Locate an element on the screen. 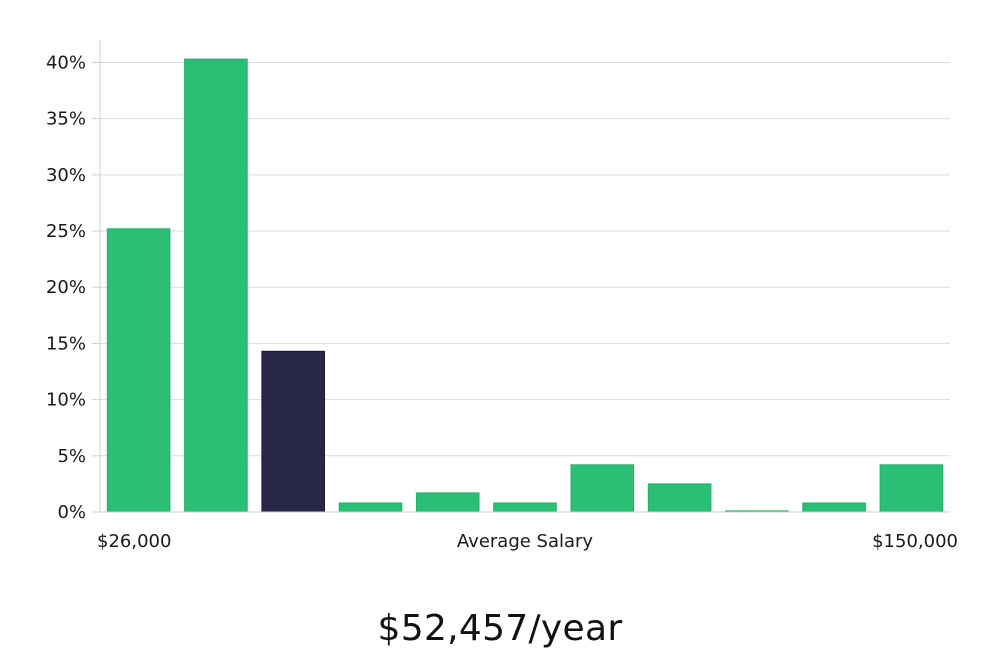  y-tick-label: 35% is located at coordinates (66, 119).